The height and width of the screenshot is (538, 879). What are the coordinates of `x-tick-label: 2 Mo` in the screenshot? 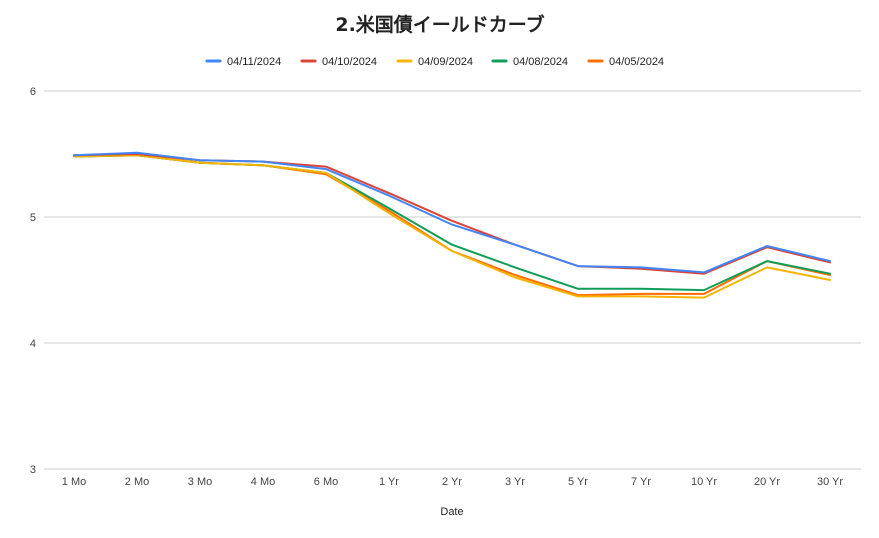 It's located at (137, 482).